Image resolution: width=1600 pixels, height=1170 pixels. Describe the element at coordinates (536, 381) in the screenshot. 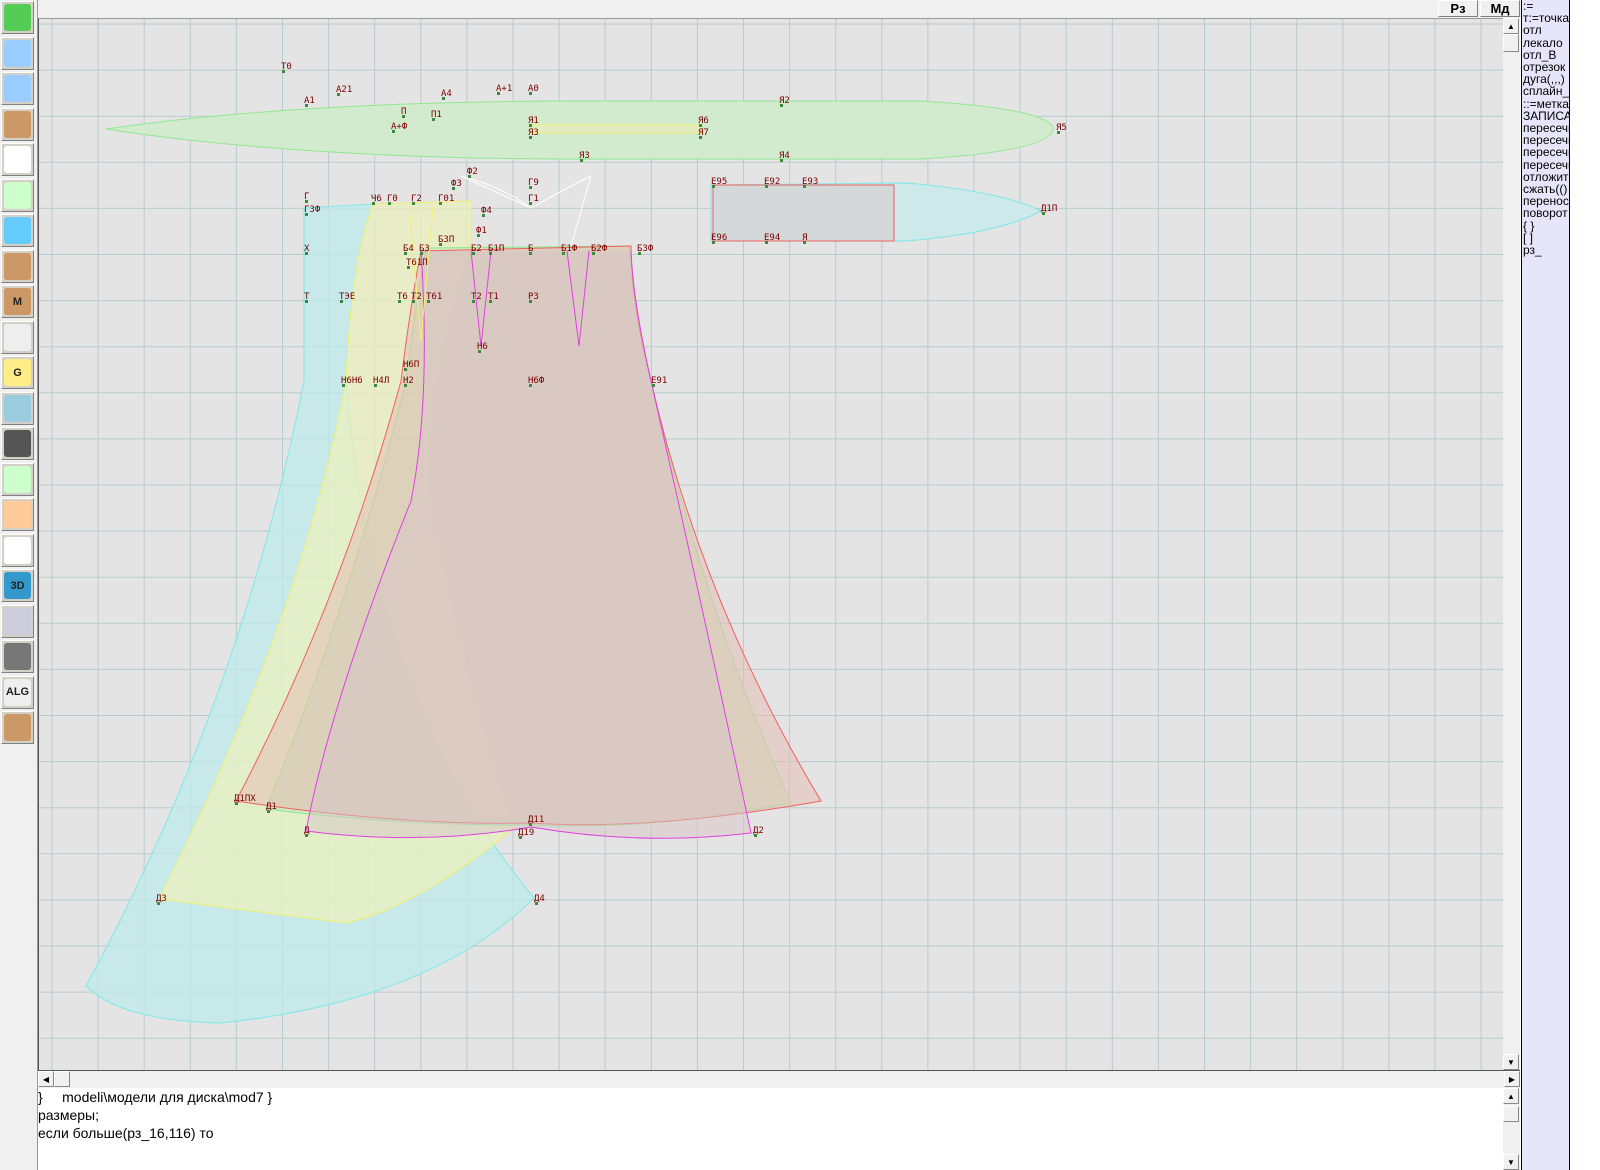

I see `point-label: Н6Ф` at that location.